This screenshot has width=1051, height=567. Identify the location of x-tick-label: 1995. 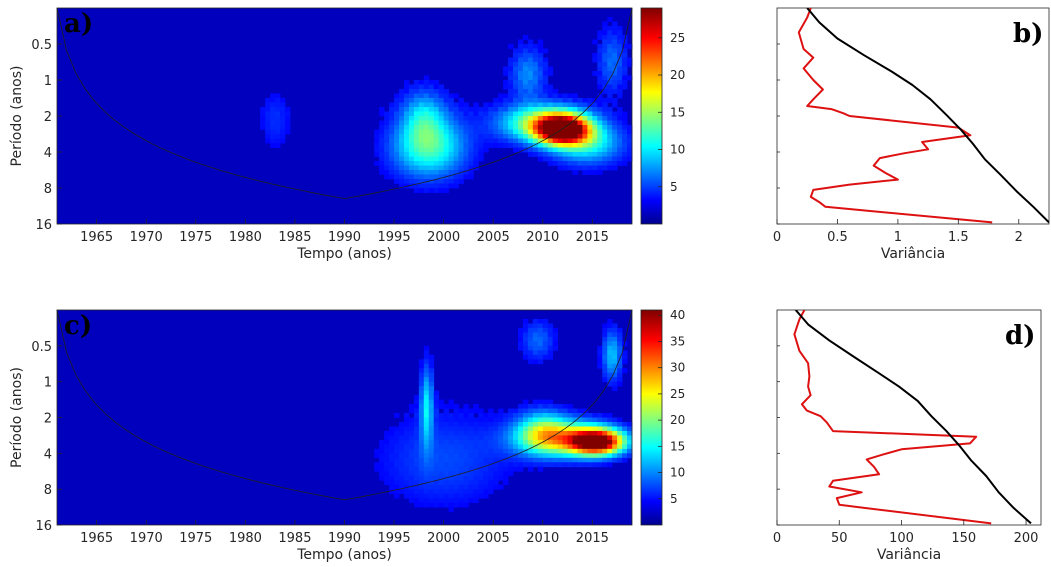
(394, 538).